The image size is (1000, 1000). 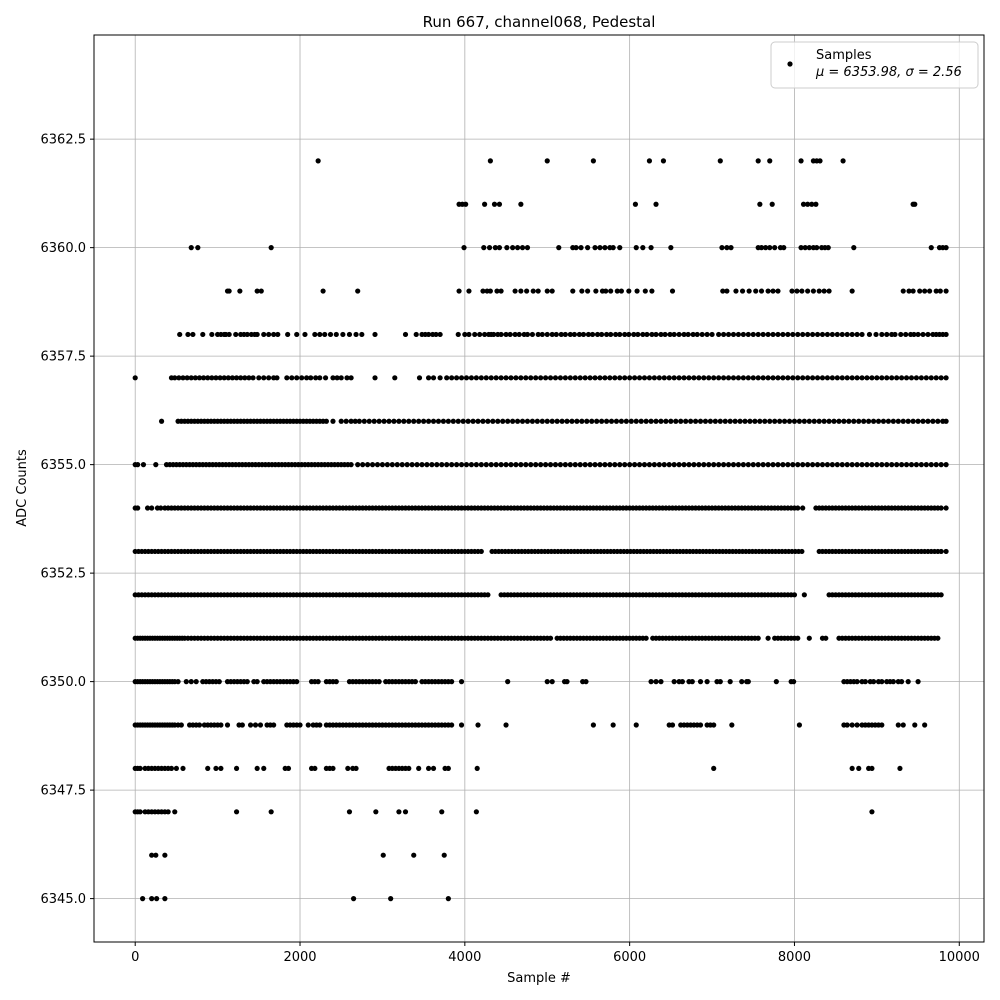 What do you see at coordinates (539, 978) in the screenshot?
I see `x-axis-label: Sample #` at bounding box center [539, 978].